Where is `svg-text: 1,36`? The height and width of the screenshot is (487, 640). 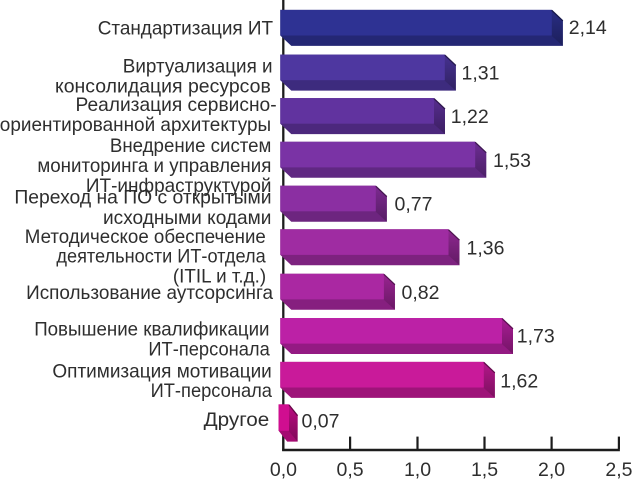
svg-text: 1,36 is located at coordinates (486, 248).